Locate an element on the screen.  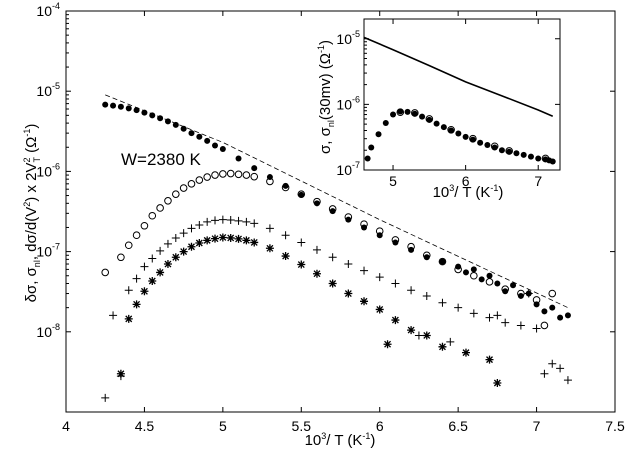
annotation-w: W=2380 K is located at coordinates (161, 159).